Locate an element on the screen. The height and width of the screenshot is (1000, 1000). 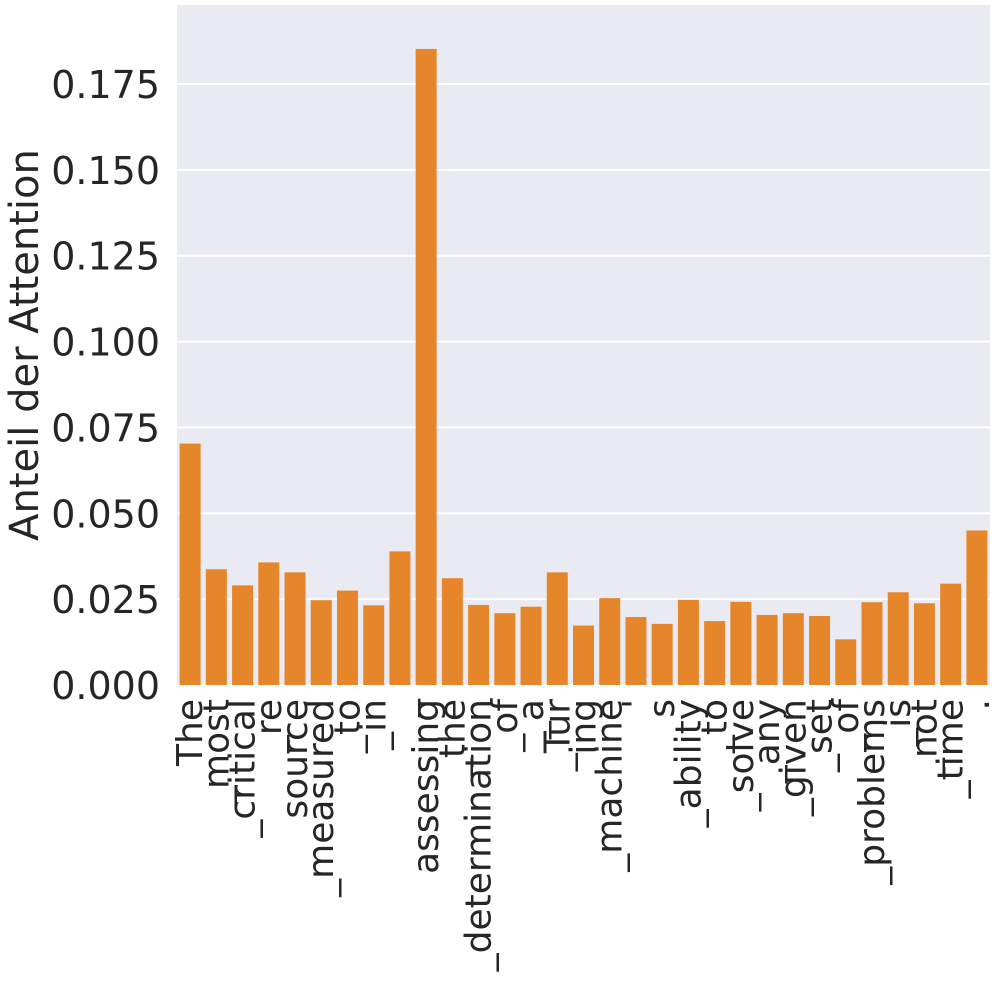
x-tick-label: ' is located at coordinates (636, 704).